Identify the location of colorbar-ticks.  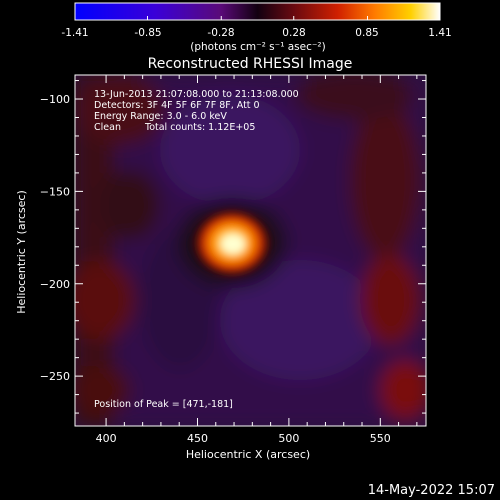
(257, 18).